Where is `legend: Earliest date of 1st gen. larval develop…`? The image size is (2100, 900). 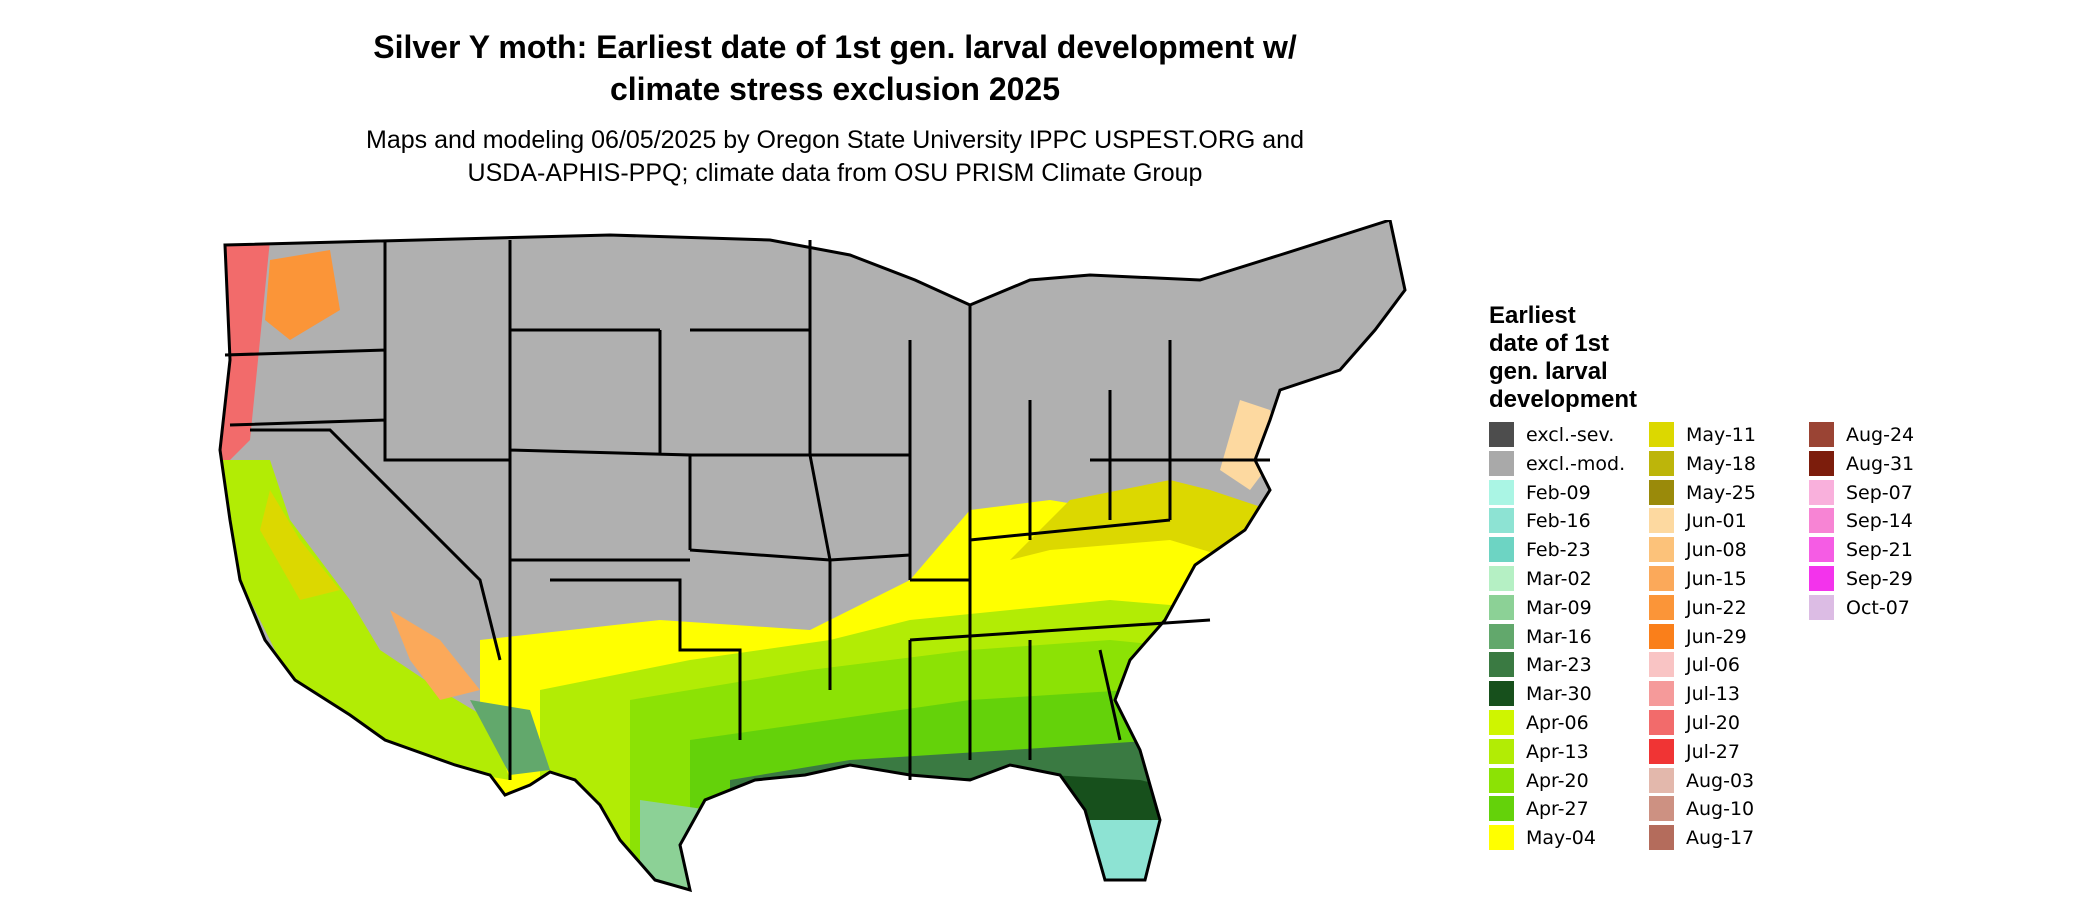
legend: Earliest date of 1st gen. larval develop… is located at coordinates (1701, 576).